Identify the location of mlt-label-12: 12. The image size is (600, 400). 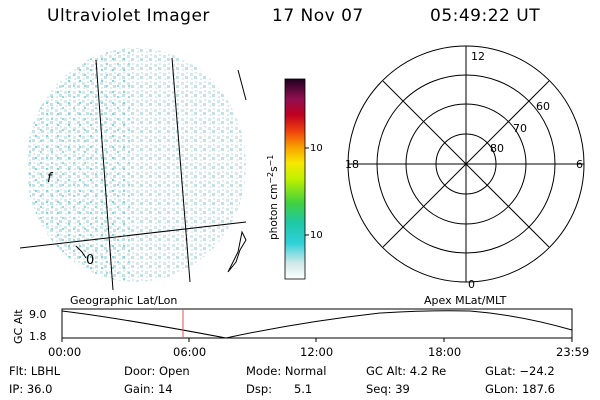
(478, 56).